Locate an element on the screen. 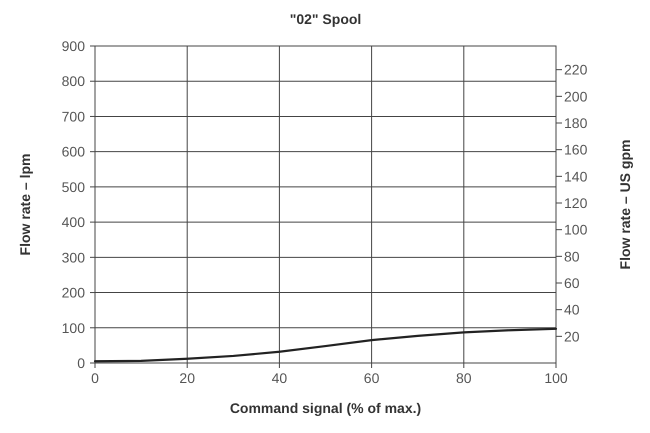 The image size is (650, 433). y-tick-label: 800 is located at coordinates (74, 81).